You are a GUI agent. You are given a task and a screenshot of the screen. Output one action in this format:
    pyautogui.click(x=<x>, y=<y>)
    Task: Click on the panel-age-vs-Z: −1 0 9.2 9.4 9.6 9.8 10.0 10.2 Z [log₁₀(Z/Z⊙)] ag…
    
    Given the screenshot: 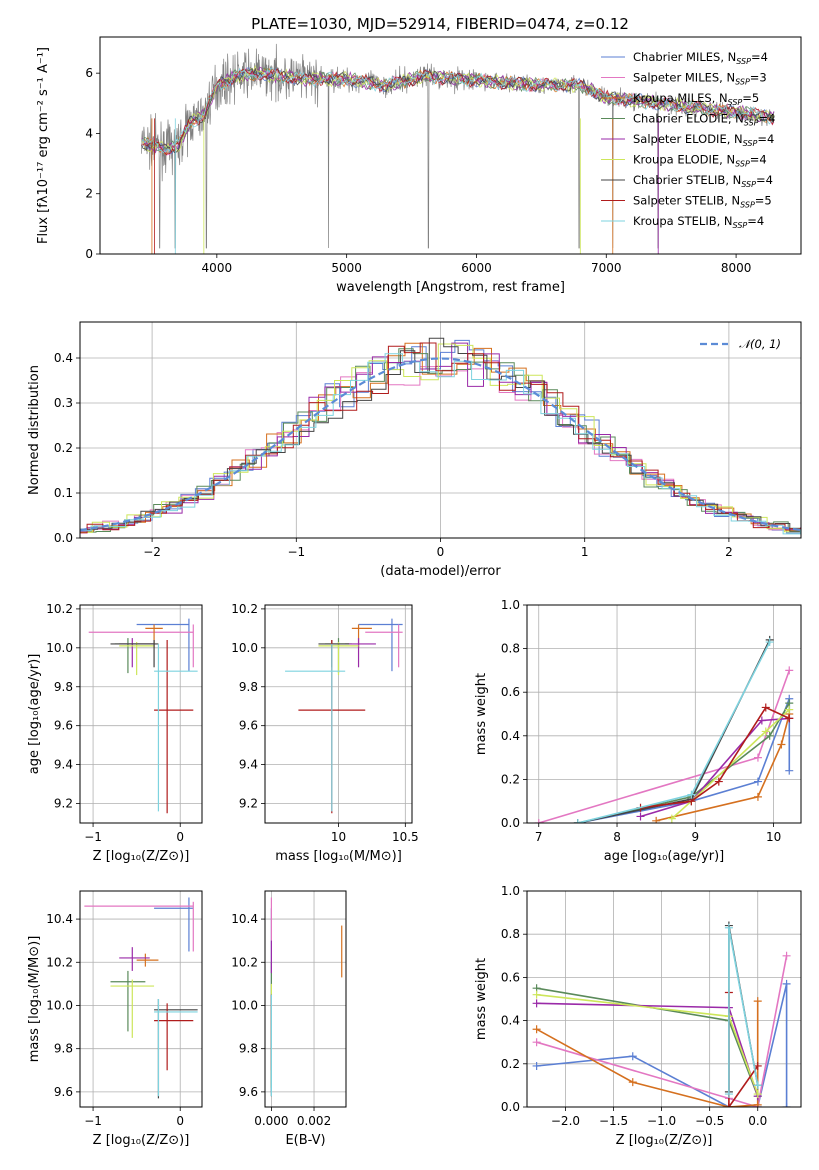 What is the action you would take?
    pyautogui.click(x=115, y=733)
    